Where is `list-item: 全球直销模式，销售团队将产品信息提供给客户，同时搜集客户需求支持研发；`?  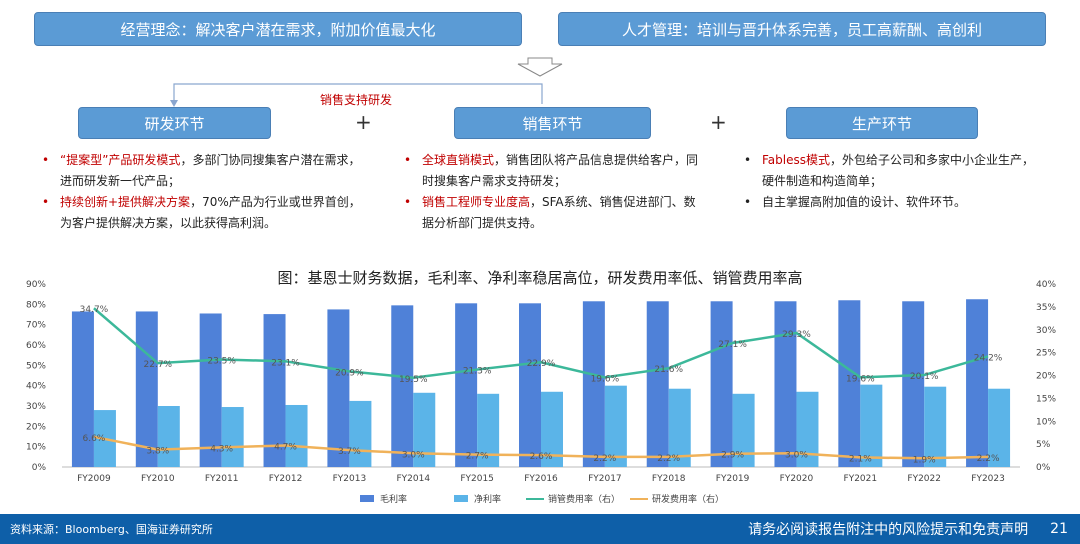 list-item: 全球直销模式，销售团队将产品信息提供给客户，同时搜集客户需求支持研发； is located at coordinates (554, 171).